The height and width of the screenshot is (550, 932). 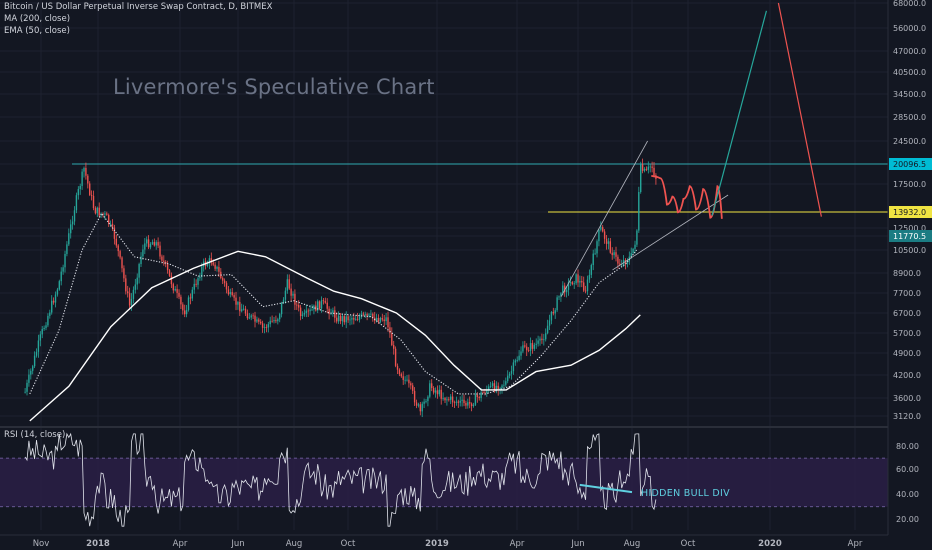 I want to click on price-axis-bg, so click(x=910, y=275).